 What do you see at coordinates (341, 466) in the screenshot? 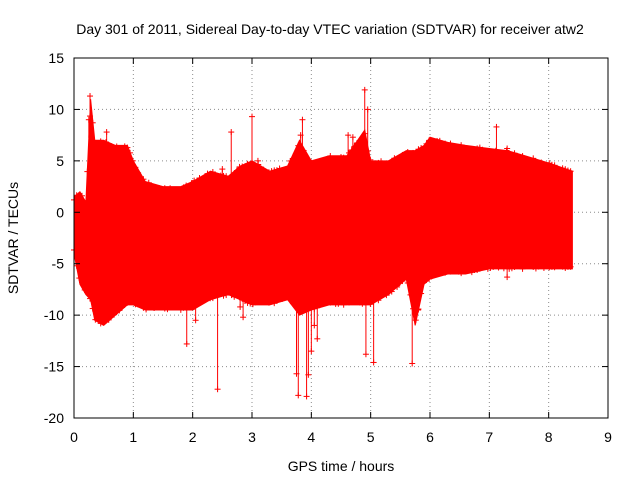
I see `x-axis-label: GPS time / hours` at bounding box center [341, 466].